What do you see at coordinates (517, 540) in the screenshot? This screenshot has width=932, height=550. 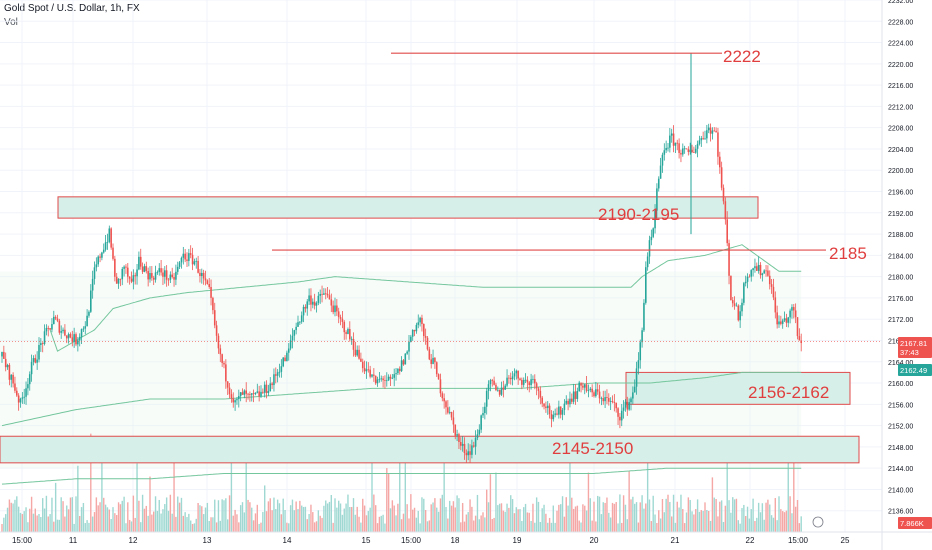 I see `x-tick-label: 19` at bounding box center [517, 540].